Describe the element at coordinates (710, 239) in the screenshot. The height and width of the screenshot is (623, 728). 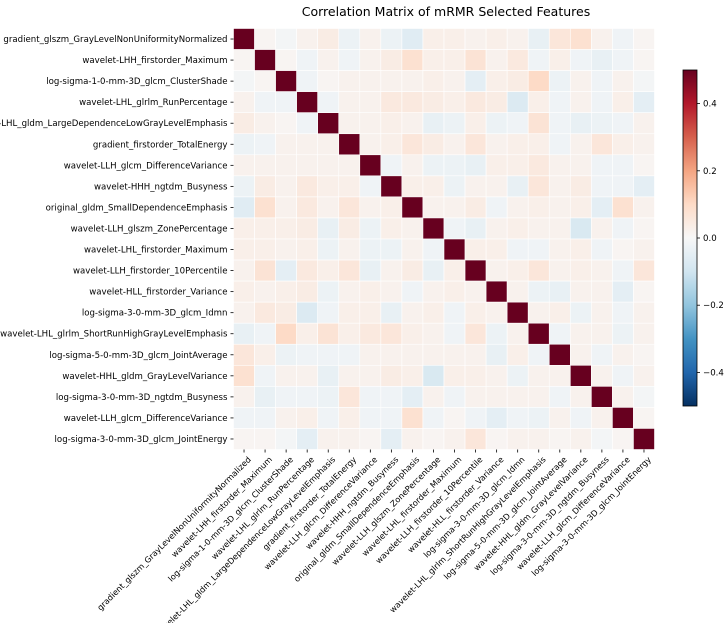
I see `colorbar-tick-label: 0.0` at that location.